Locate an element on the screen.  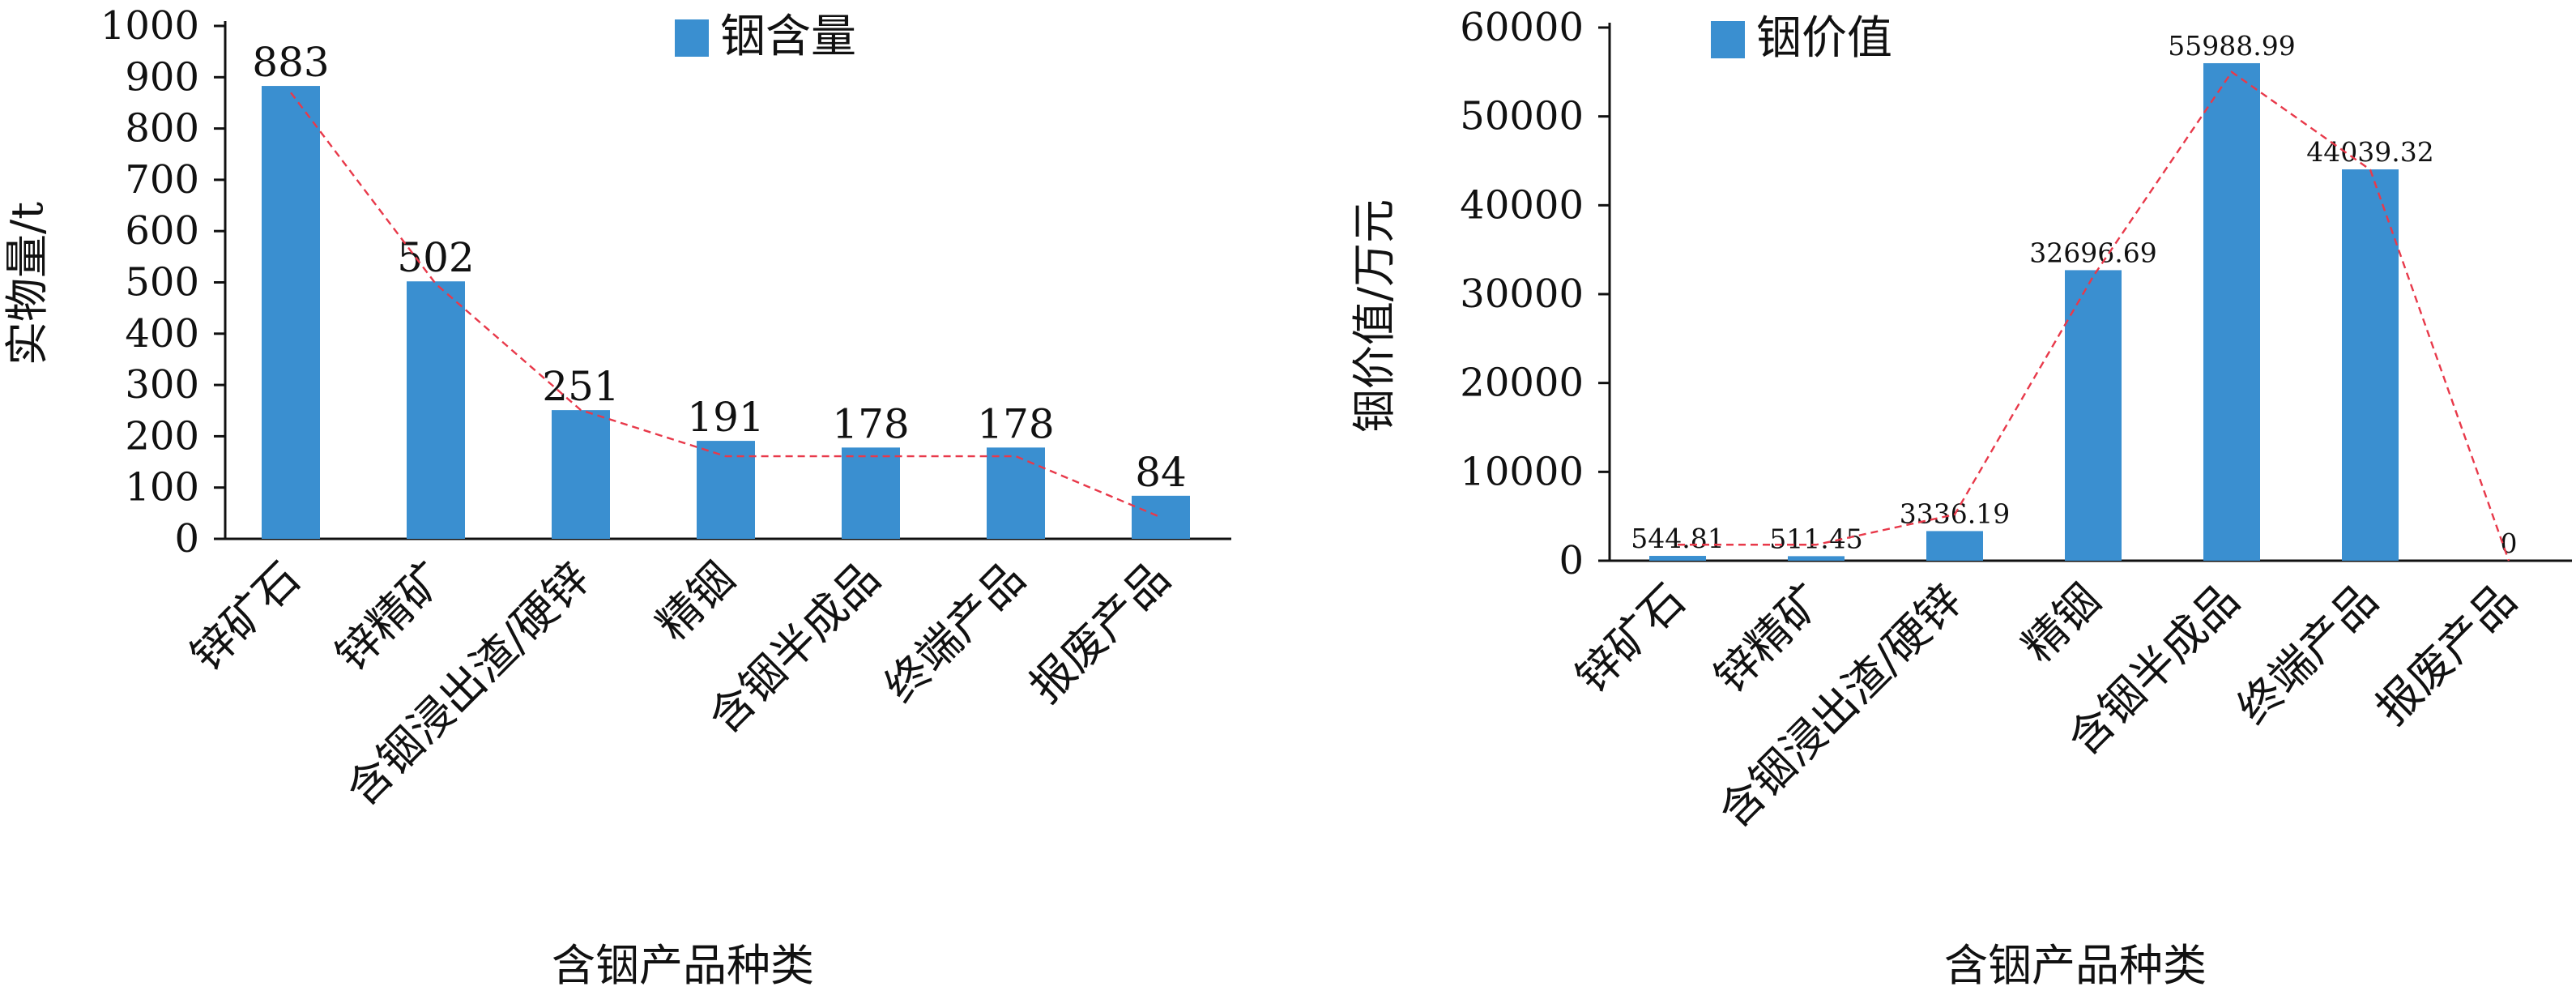
right-category-label-7: 报废产品 is located at coordinates (2446, 654).